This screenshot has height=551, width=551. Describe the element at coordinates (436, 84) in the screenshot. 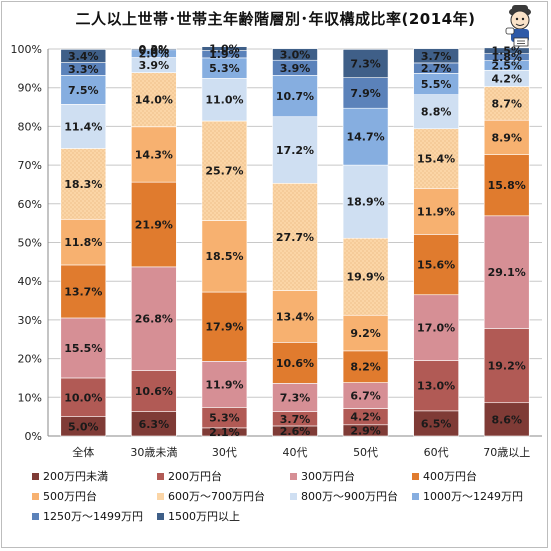

I see `data-label: 5.5%` at that location.